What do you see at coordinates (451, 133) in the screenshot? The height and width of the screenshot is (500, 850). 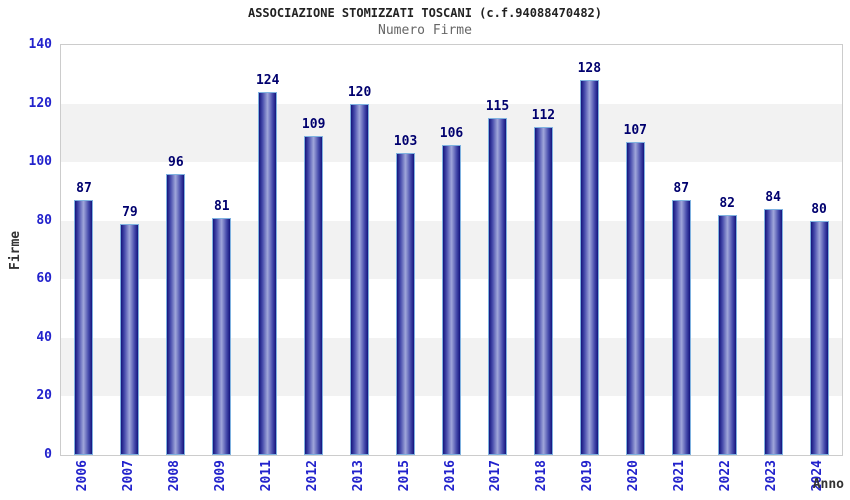 I see `bar-value-label: 106` at bounding box center [451, 133].